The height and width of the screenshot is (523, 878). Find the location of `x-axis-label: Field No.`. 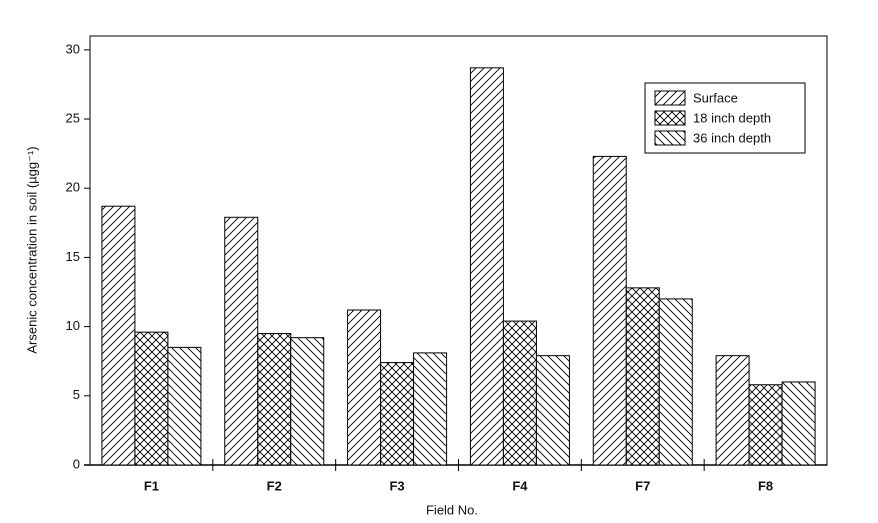

x-axis-label: Field No. is located at coordinates (452, 509).